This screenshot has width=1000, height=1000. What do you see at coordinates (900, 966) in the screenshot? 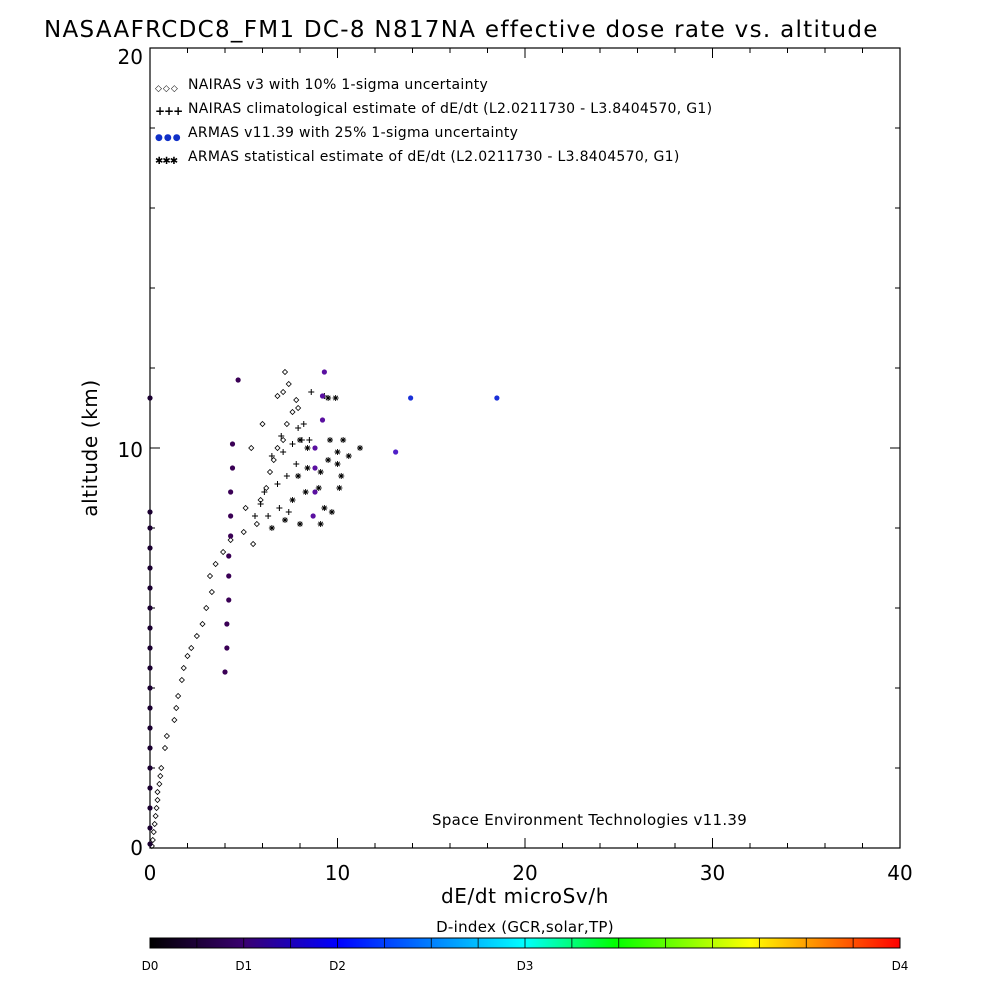
I see `colorbar-label: D4` at bounding box center [900, 966].